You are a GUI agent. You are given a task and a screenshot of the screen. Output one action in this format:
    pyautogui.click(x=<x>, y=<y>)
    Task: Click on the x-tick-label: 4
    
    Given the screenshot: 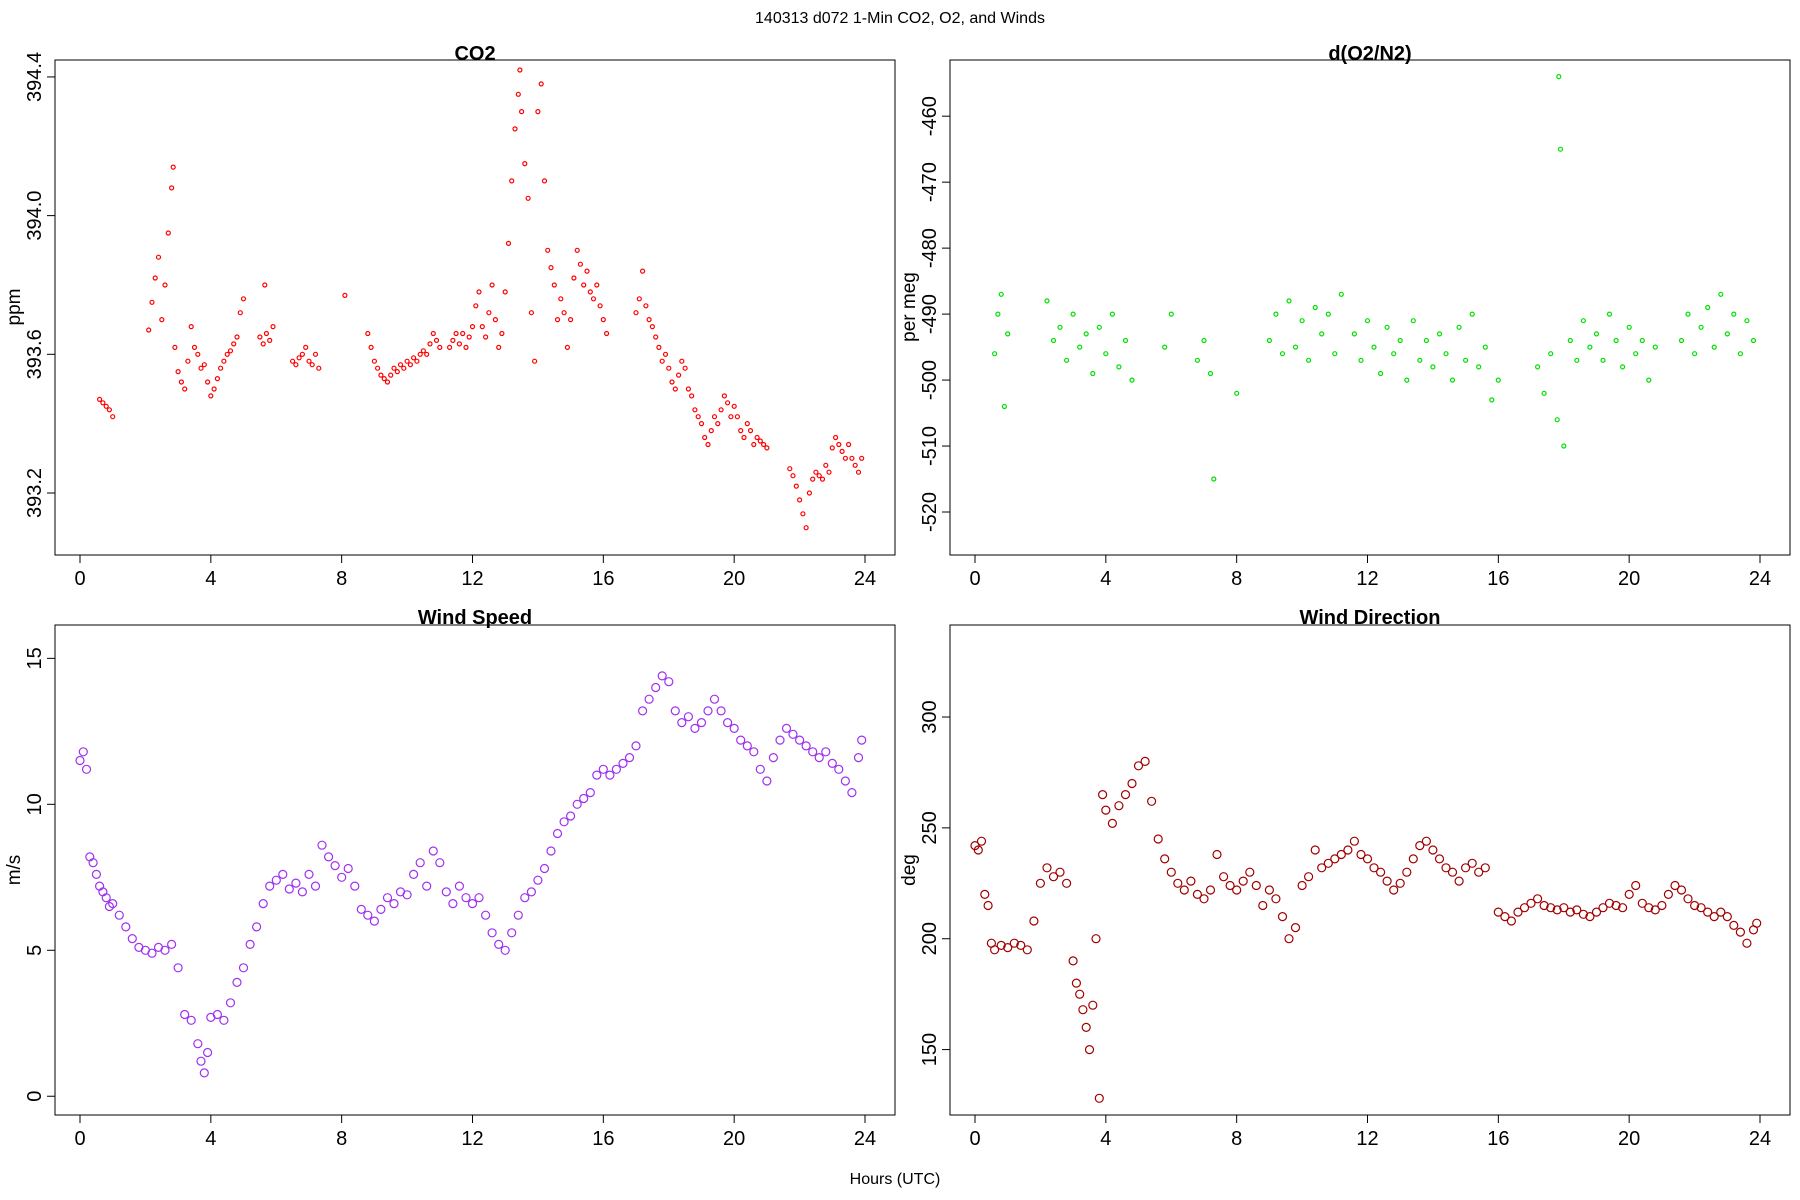 What is the action you would take?
    pyautogui.click(x=210, y=579)
    